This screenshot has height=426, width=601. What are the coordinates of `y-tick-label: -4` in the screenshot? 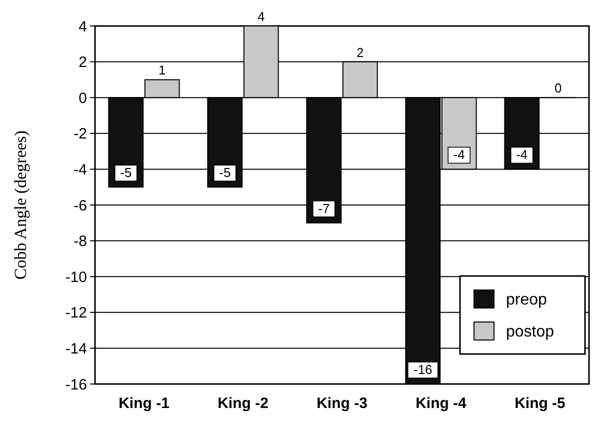 It's located at (80, 169).